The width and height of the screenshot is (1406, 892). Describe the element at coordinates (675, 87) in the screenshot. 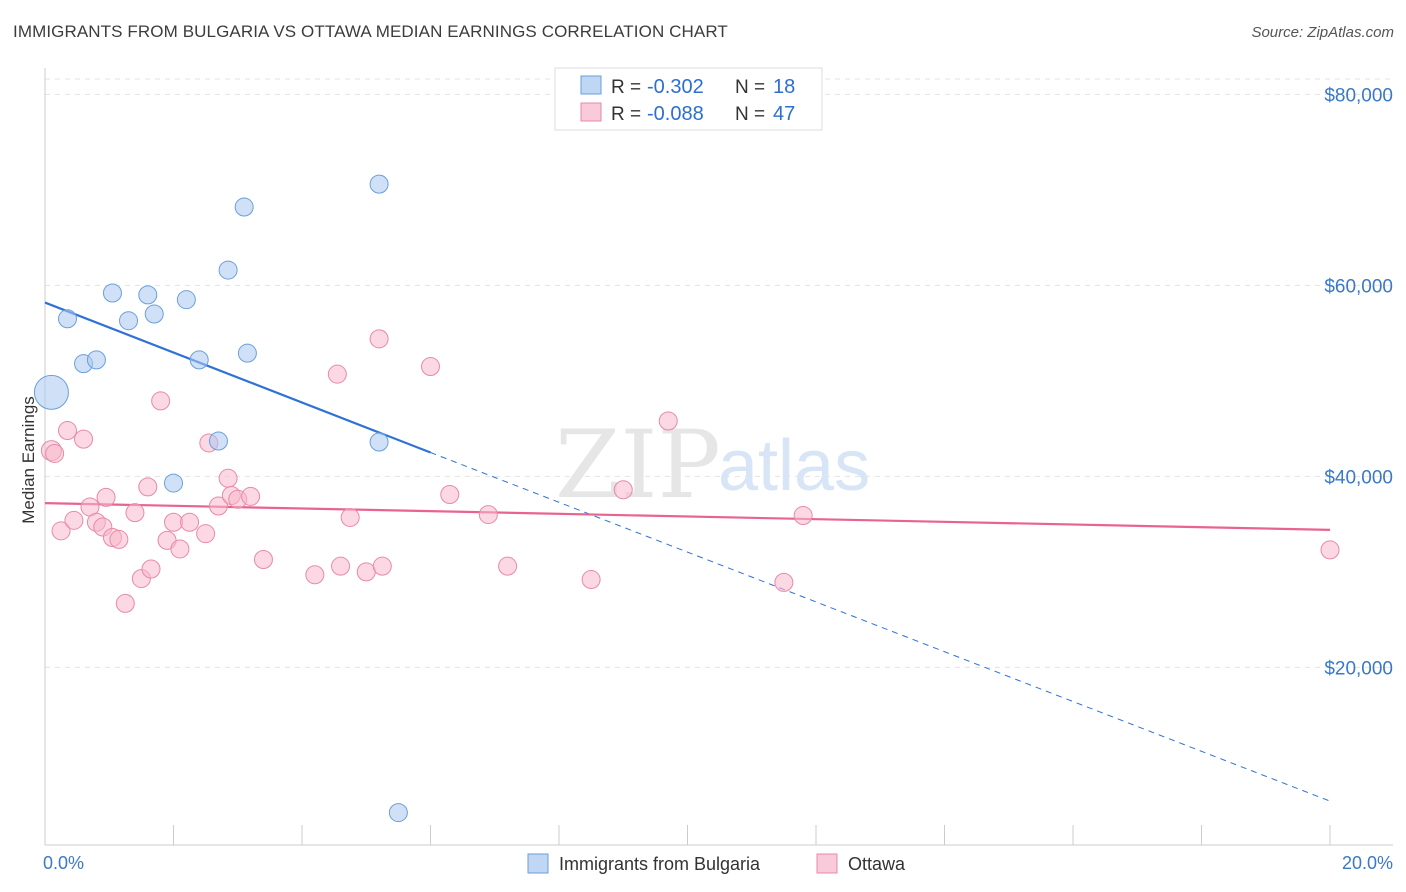

I see `legend-top-r-value-0: -0.302` at that location.